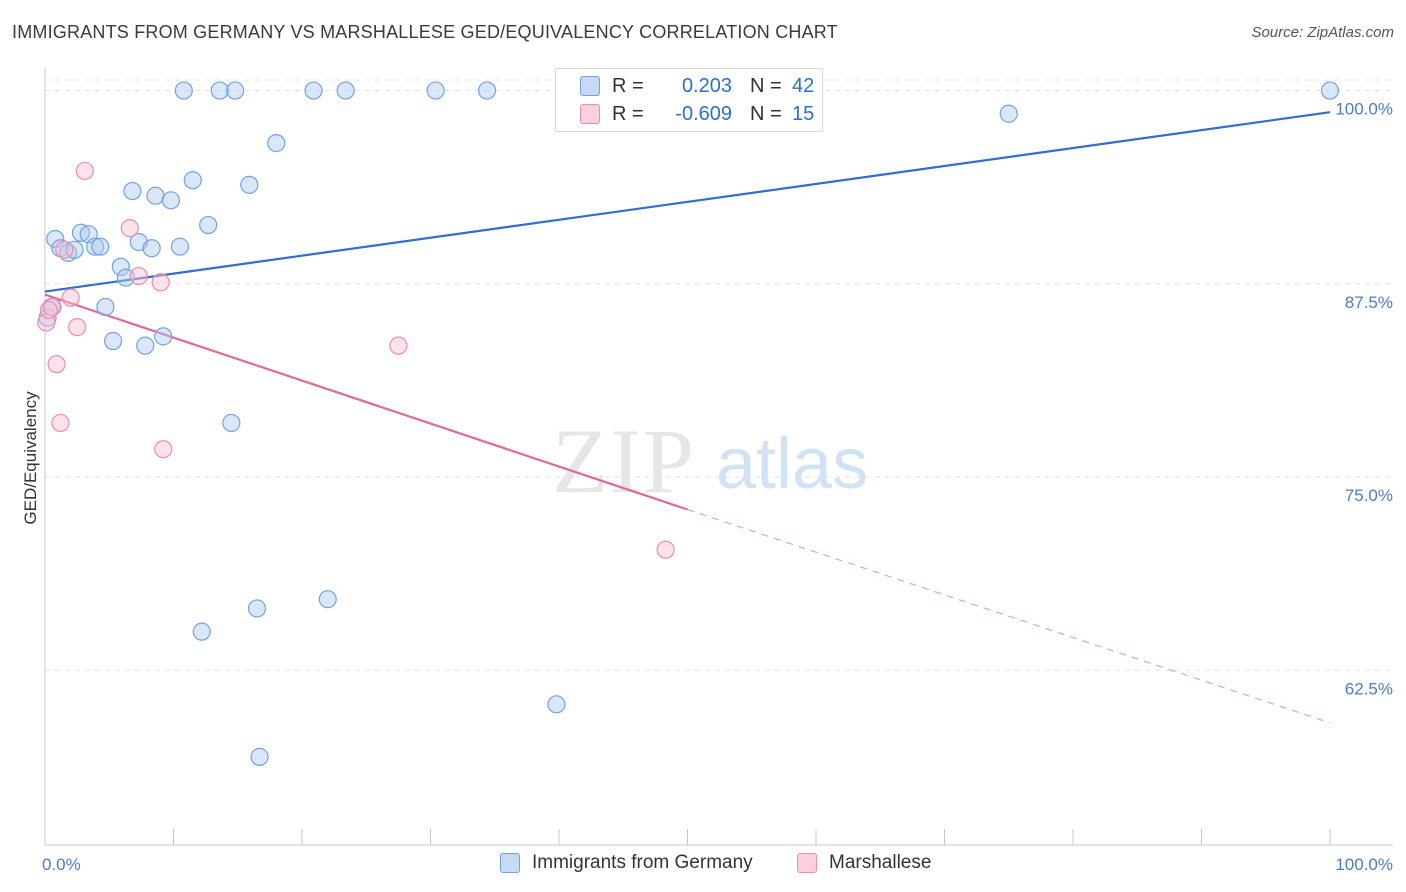  What do you see at coordinates (706, 85) in the screenshot?
I see `legend-r-value: 0.203` at bounding box center [706, 85].